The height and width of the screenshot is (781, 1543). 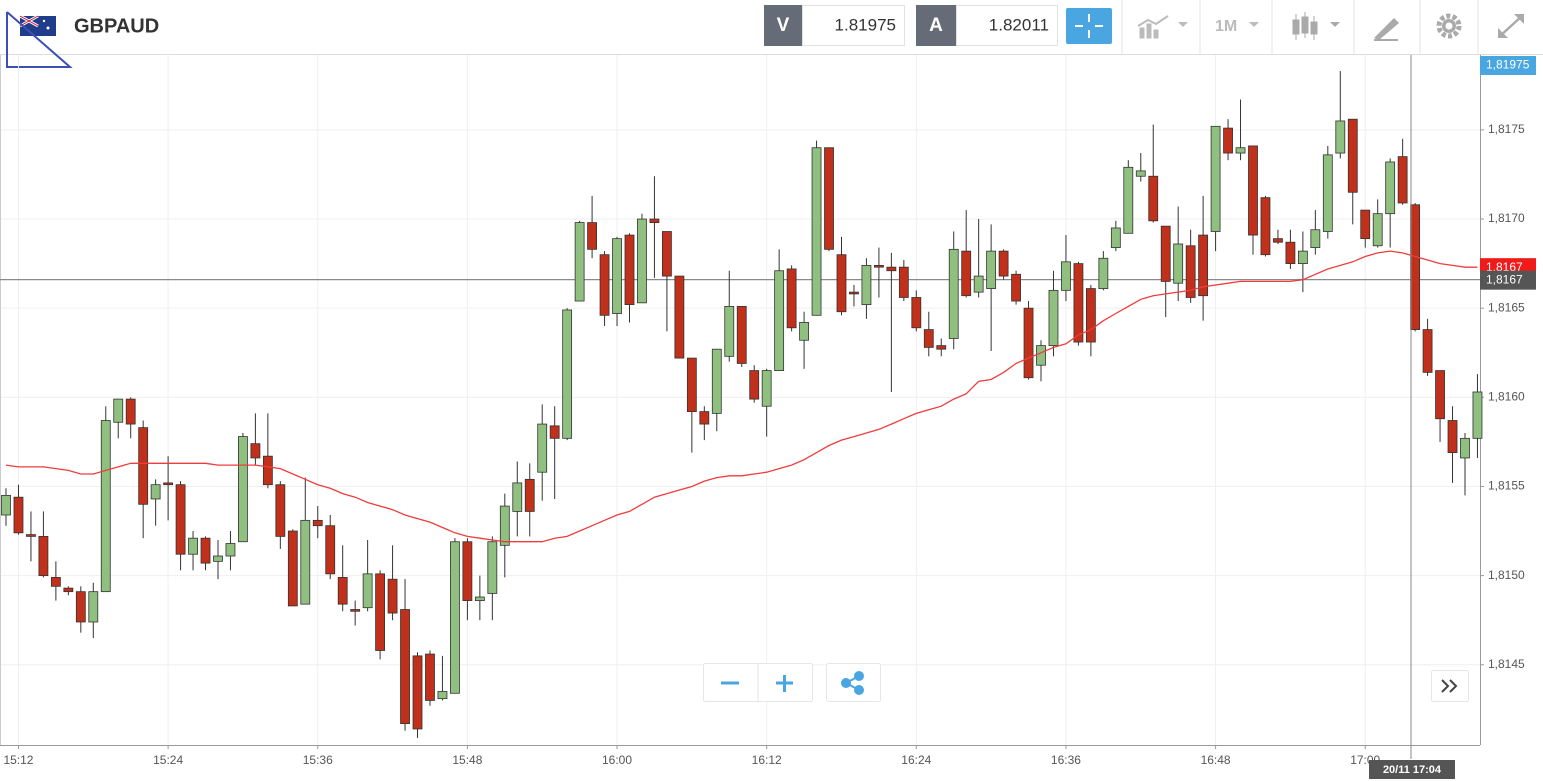 What do you see at coordinates (1386, 29) in the screenshot?
I see `draw-tool-button` at bounding box center [1386, 29].